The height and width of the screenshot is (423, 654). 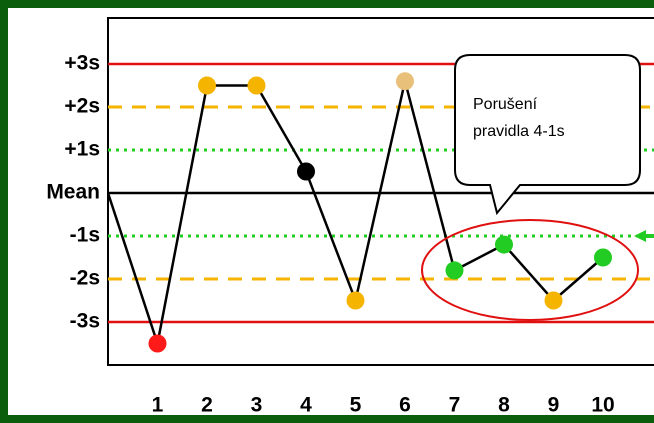 What do you see at coordinates (356, 405) in the screenshot?
I see `x-tick-label: 5` at bounding box center [356, 405].